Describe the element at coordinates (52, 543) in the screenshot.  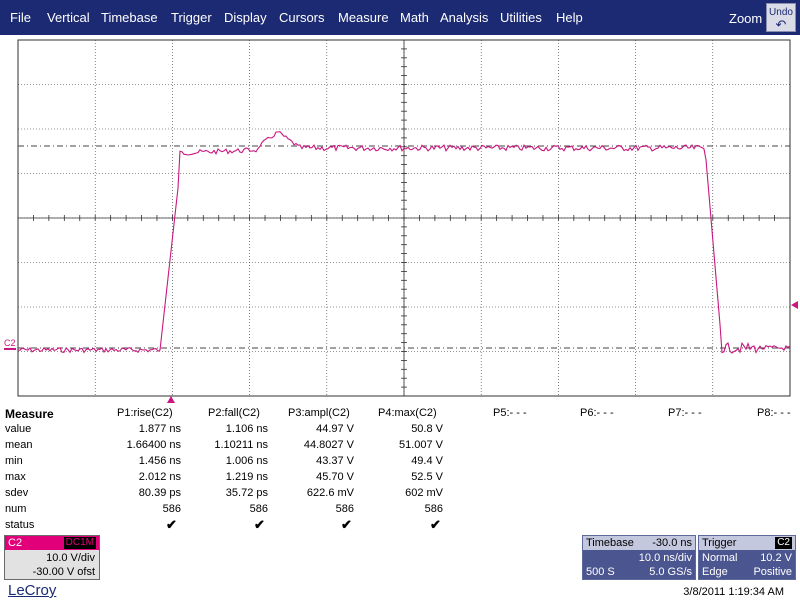
I see `channel-header: C2 DC1M` at that location.